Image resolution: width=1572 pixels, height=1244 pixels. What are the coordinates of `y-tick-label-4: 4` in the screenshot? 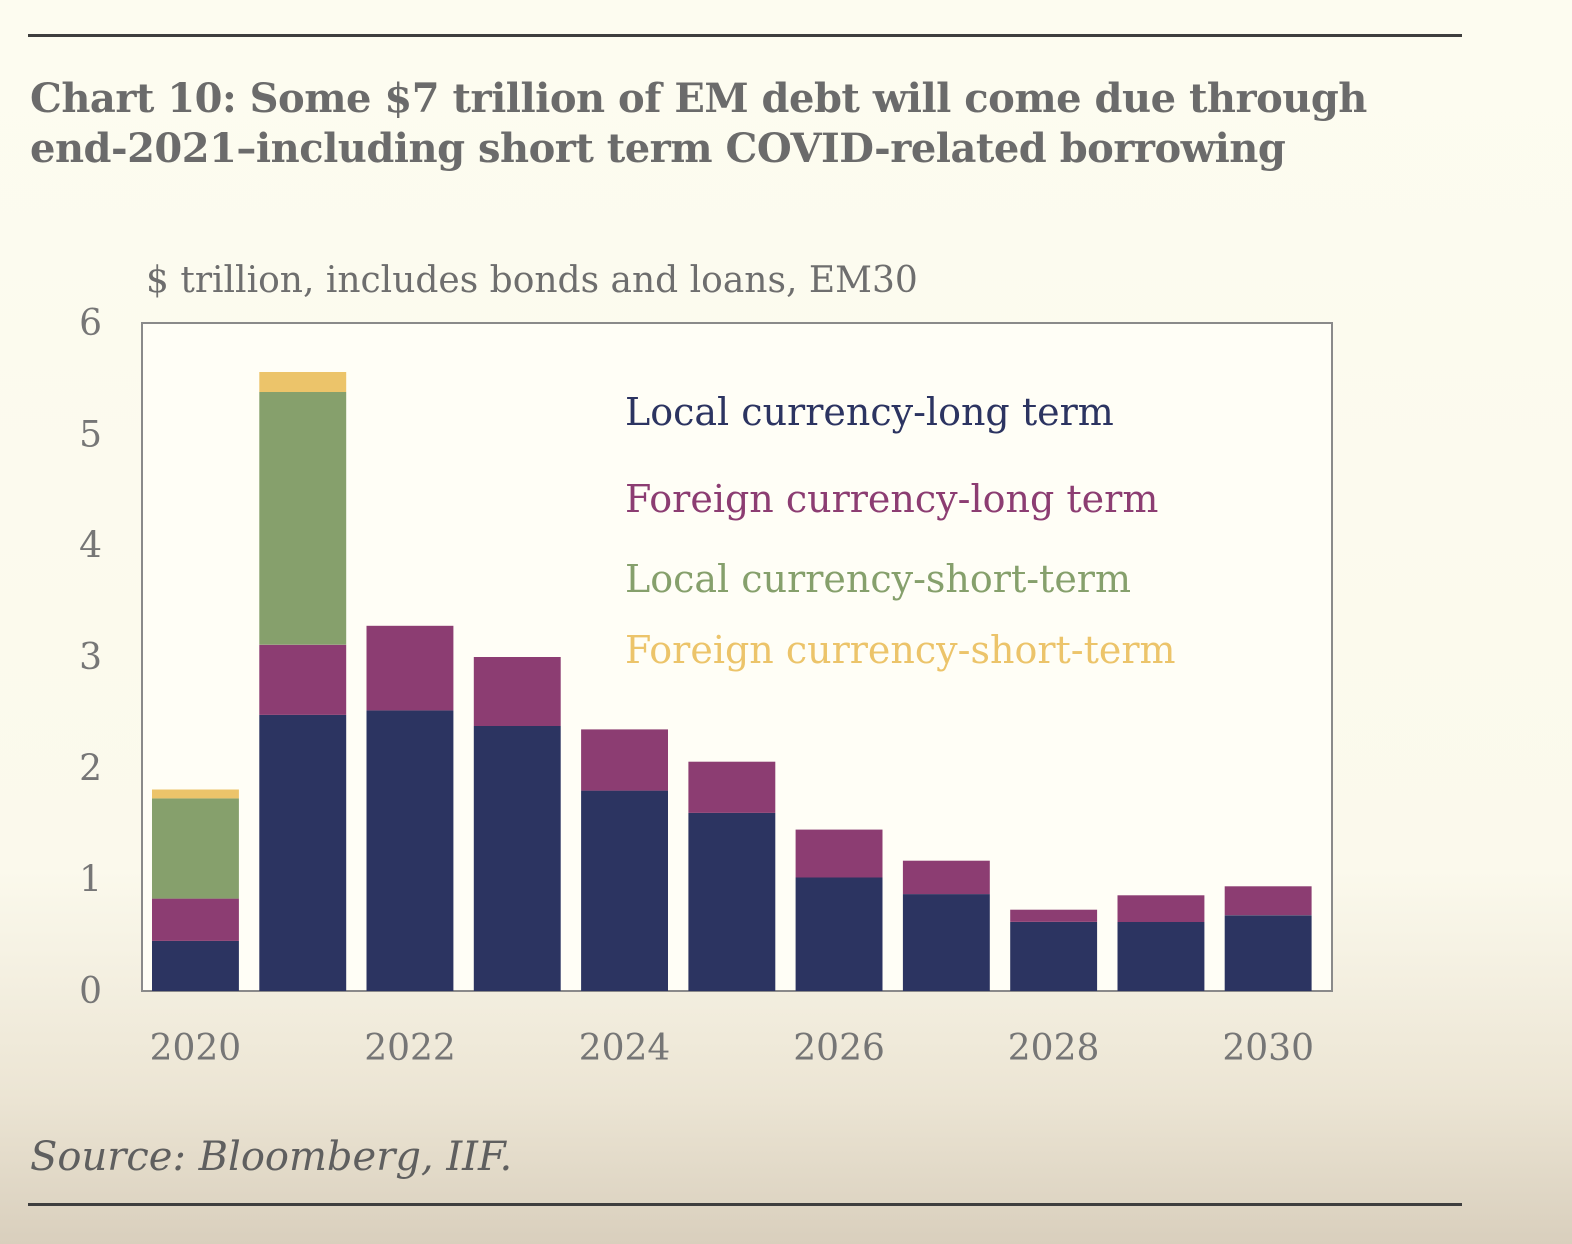 It's located at (90, 546).